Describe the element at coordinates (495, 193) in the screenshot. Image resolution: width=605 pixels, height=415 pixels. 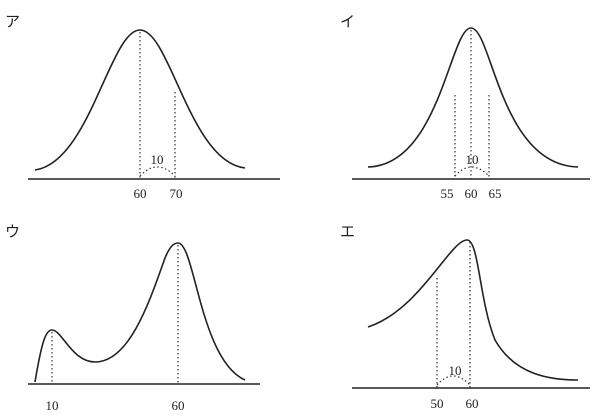
I see `tick-label: 65` at that location.